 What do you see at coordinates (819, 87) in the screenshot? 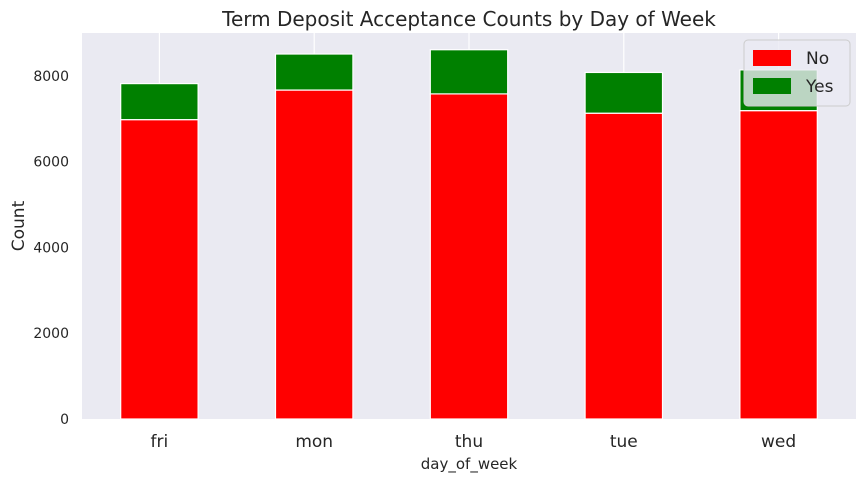
I see `legend-label-yes: Yes` at bounding box center [819, 87].